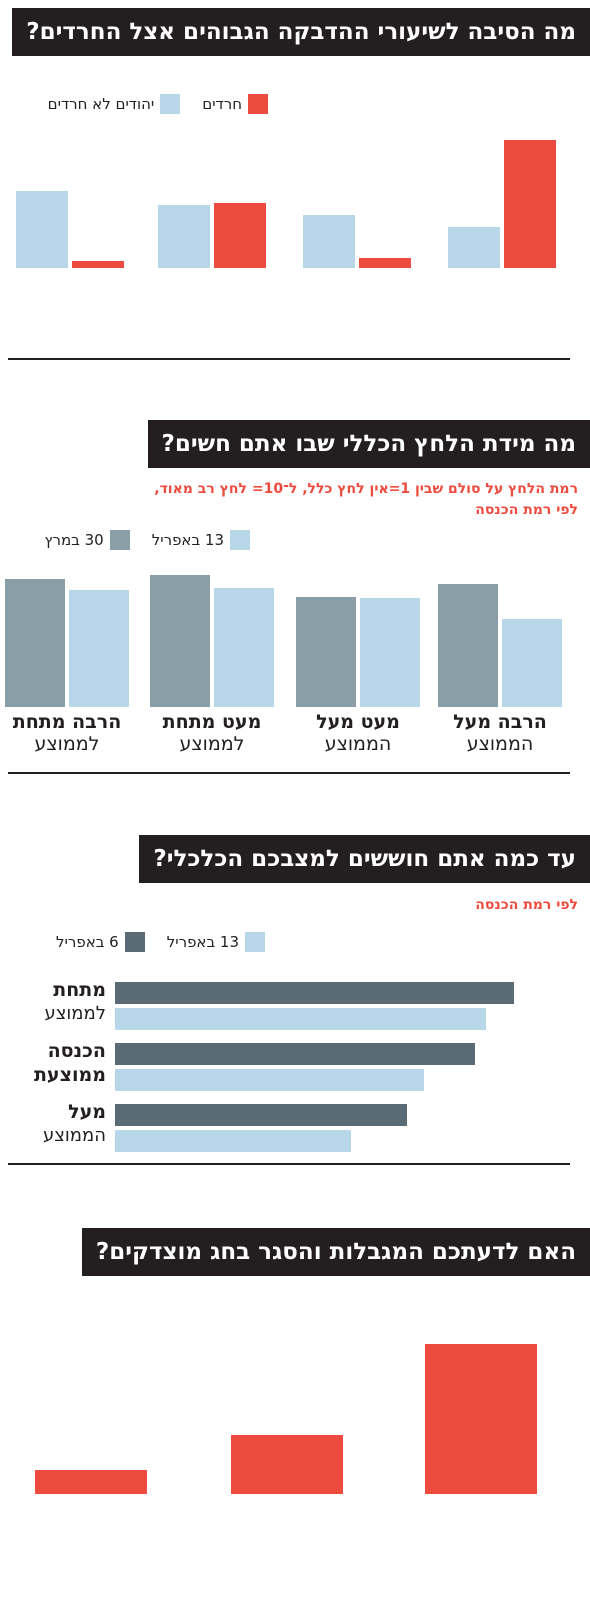  I want to click on category-label: מעט מעל הממוצע, so click(358, 733).